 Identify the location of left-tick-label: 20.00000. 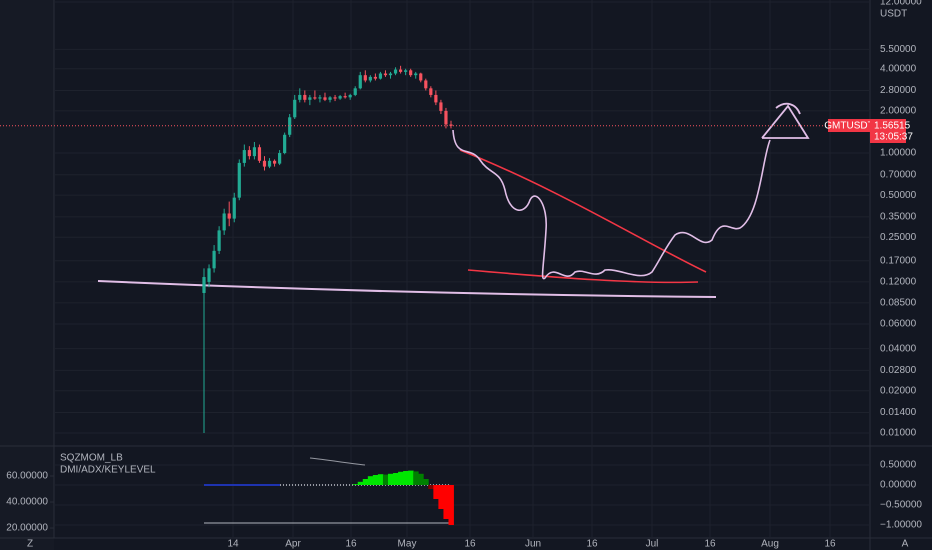
(27, 528).